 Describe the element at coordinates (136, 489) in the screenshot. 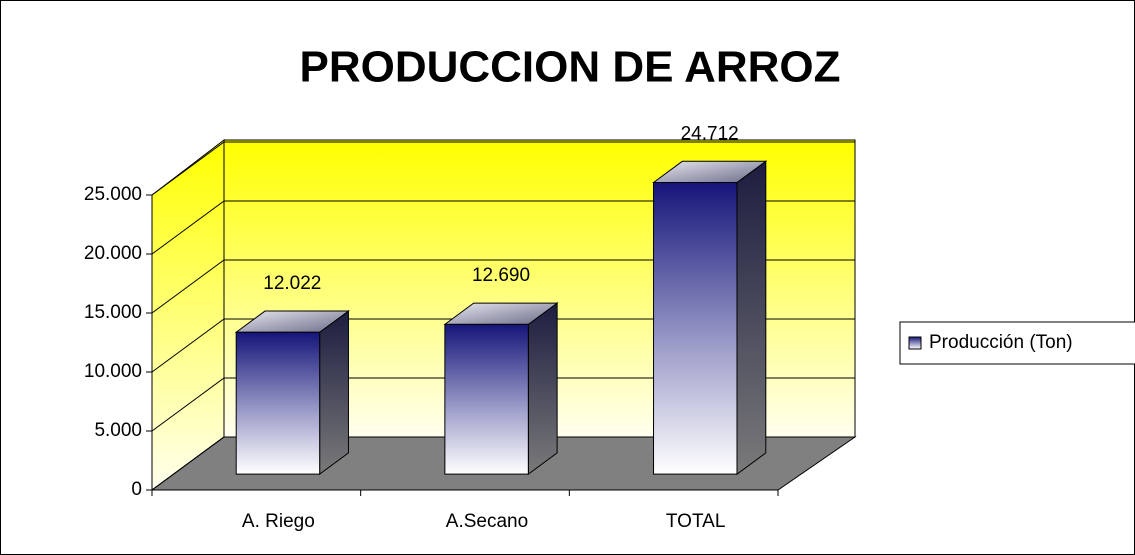

I see `y-tick-label: 0` at that location.